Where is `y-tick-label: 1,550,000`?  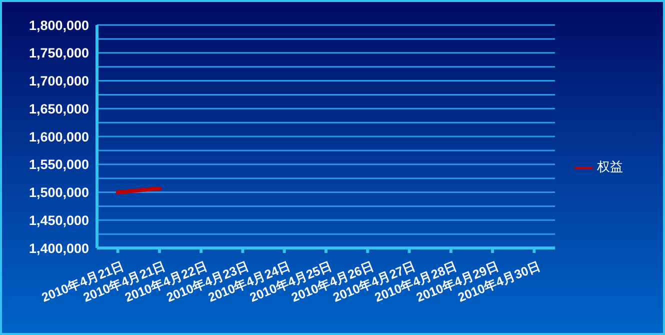 y-tick-label: 1,550,000 is located at coordinates (58, 164).